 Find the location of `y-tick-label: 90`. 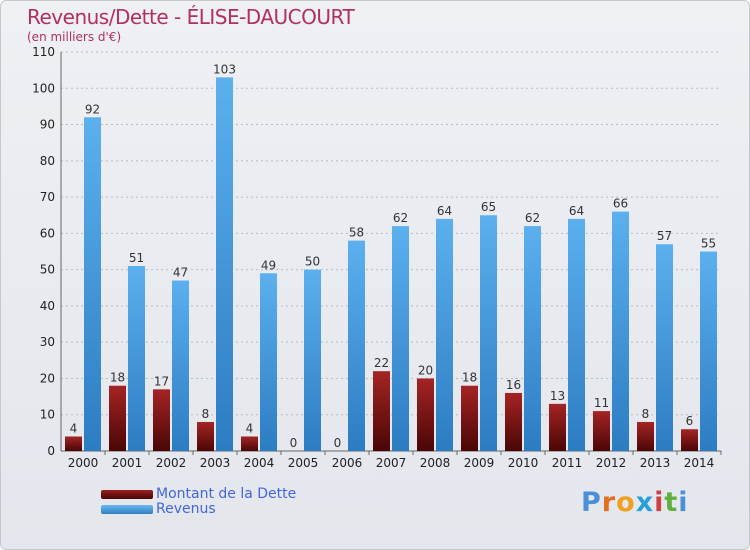

y-tick-label: 90 is located at coordinates (47, 125).